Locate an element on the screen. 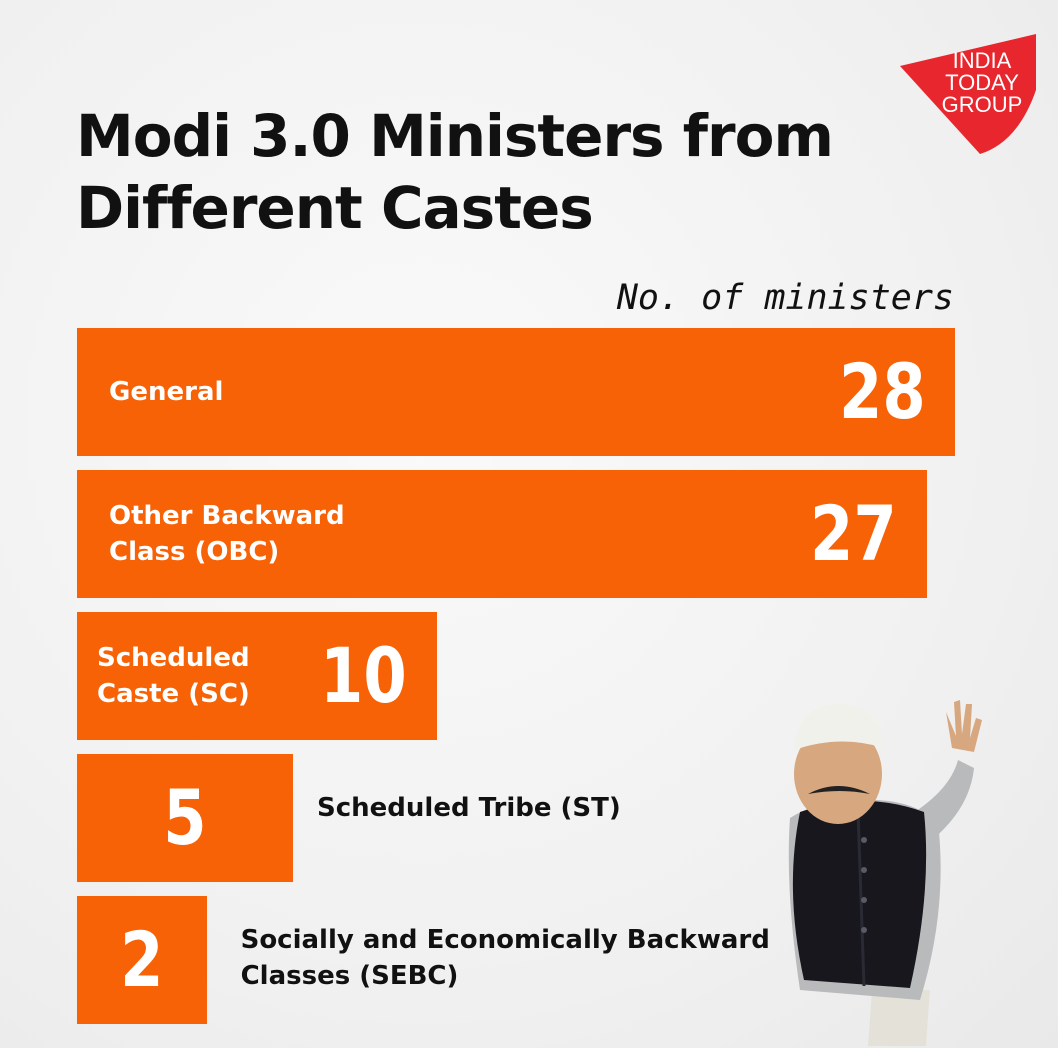 The height and width of the screenshot is (1048, 1058). bar-label-2: Scheduled Caste (SC) is located at coordinates (173, 676).